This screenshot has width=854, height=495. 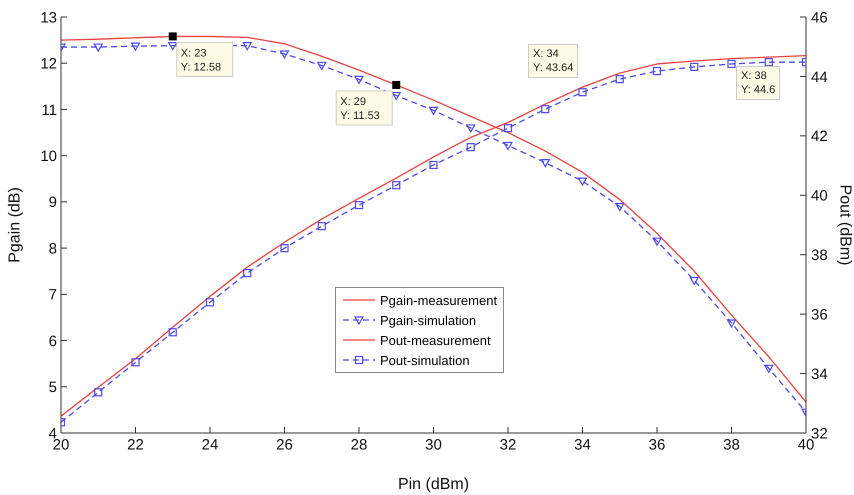 What do you see at coordinates (52, 295) in the screenshot?
I see `y-tick-label: 7` at bounding box center [52, 295].